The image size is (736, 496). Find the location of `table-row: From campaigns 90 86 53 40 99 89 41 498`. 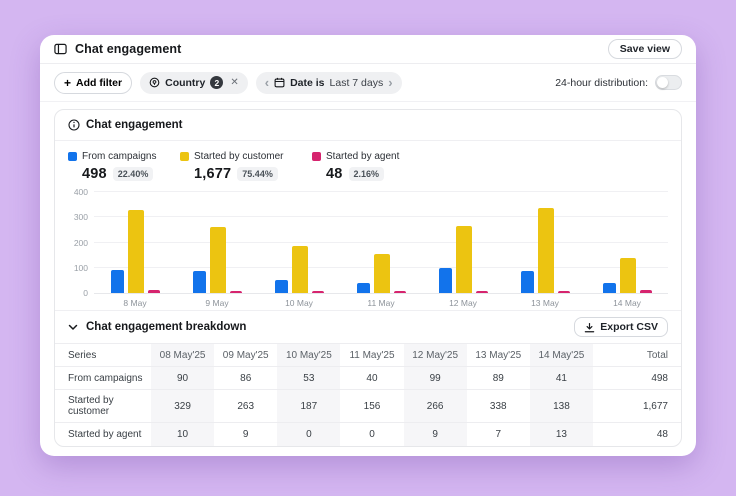

table-row: From campaigns 90 86 53 40 99 89 41 498 is located at coordinates (368, 378).